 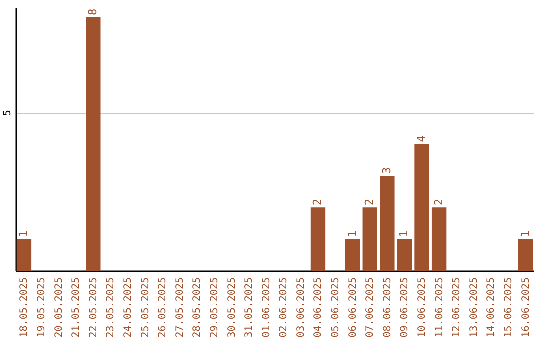 What do you see at coordinates (457, 308) in the screenshot?
I see `x-tick-label: 12.06.2025` at bounding box center [457, 308].